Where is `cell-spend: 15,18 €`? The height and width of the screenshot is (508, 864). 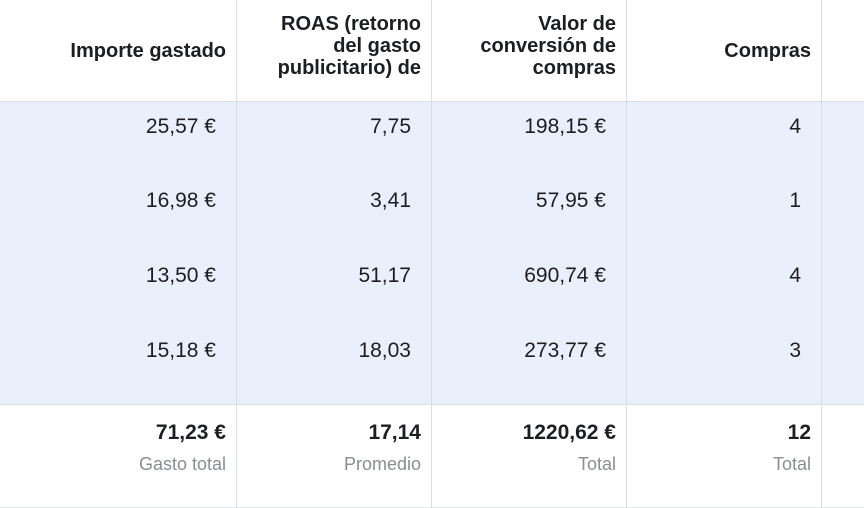 cell-spend: 15,18 € is located at coordinates (180, 350).